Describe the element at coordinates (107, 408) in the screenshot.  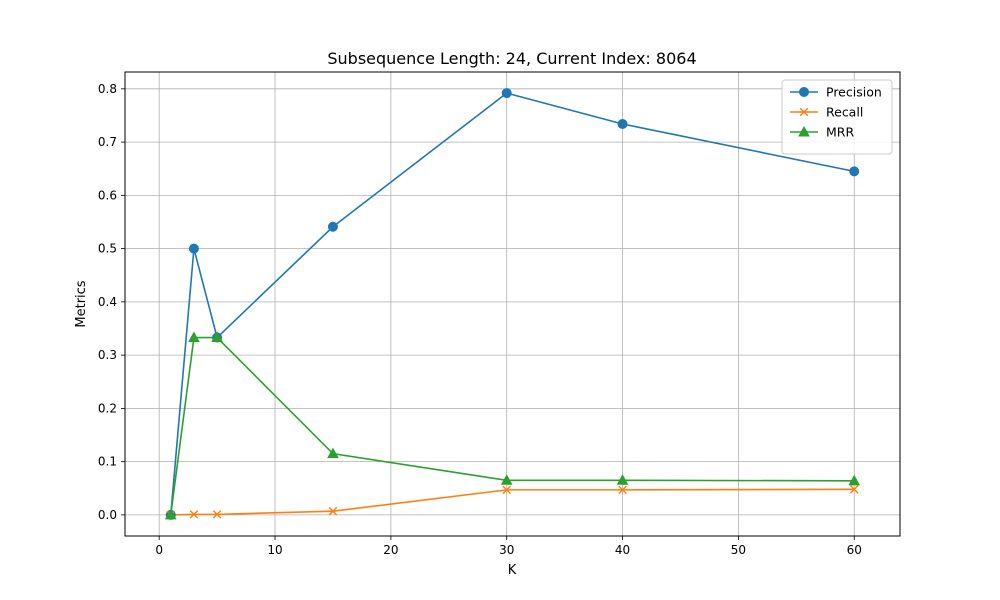
I see `y-tick-label: 0.2` at that location.